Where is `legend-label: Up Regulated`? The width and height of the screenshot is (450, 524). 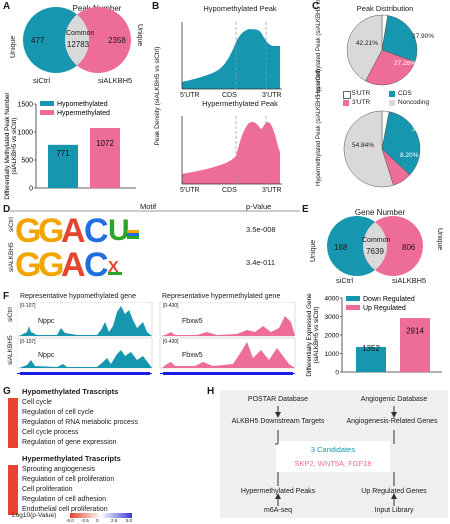 legend-label: Up Regulated is located at coordinates (384, 308).